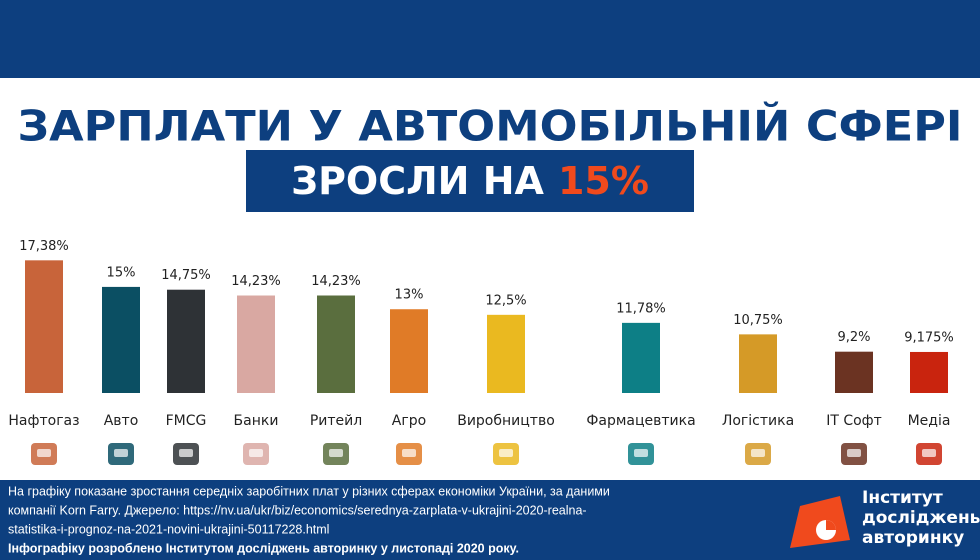 The width and height of the screenshot is (980, 560). Describe the element at coordinates (853, 337) in the screenshot. I see `value-label: 9,2%` at that location.